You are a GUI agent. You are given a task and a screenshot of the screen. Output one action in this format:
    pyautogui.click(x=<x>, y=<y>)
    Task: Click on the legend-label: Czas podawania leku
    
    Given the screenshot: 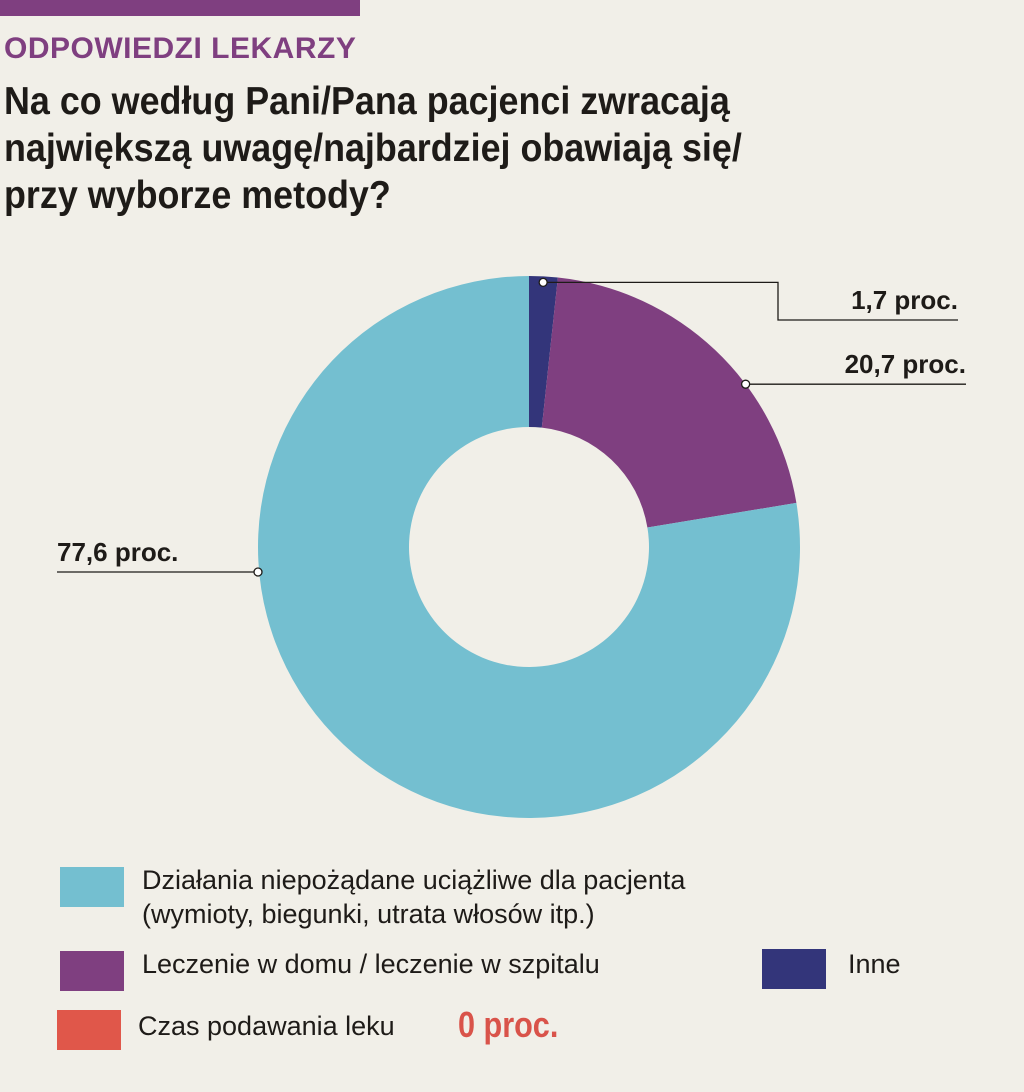 What is the action you would take?
    pyautogui.click(x=266, y=1026)
    